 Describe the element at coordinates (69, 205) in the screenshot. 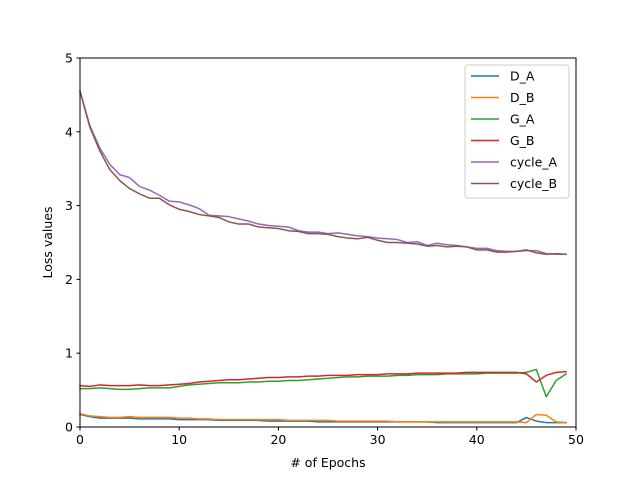

I see `y-tick-label: 3` at that location.